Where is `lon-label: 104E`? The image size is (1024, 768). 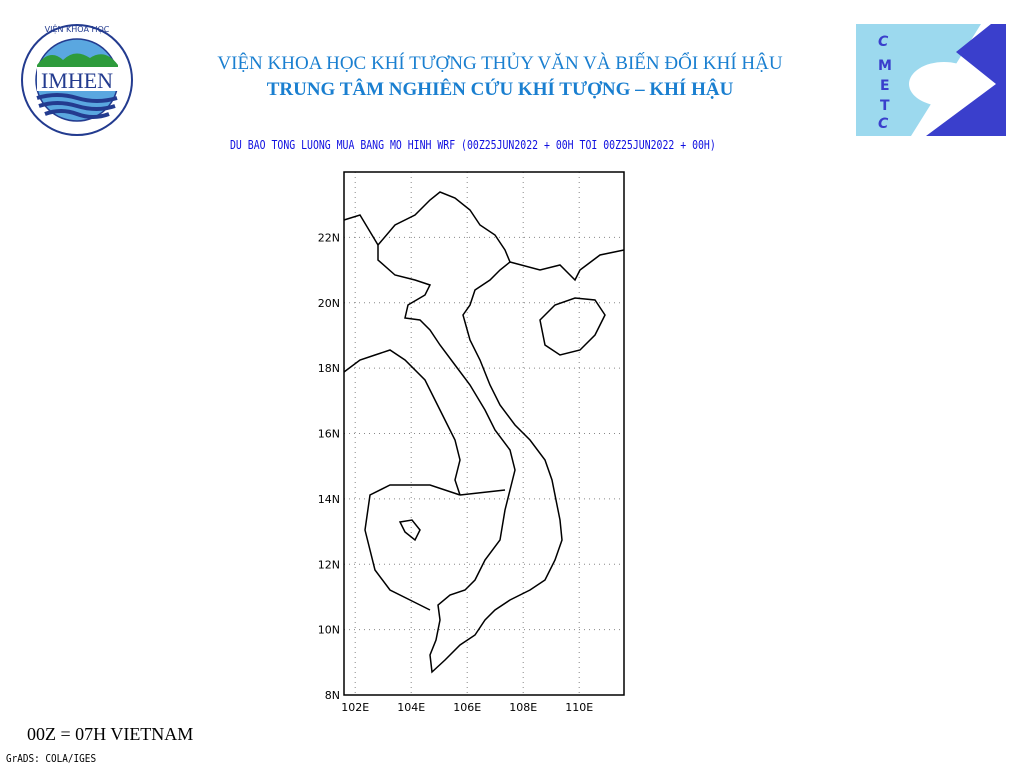
lon-label: 104E is located at coordinates (411, 707).